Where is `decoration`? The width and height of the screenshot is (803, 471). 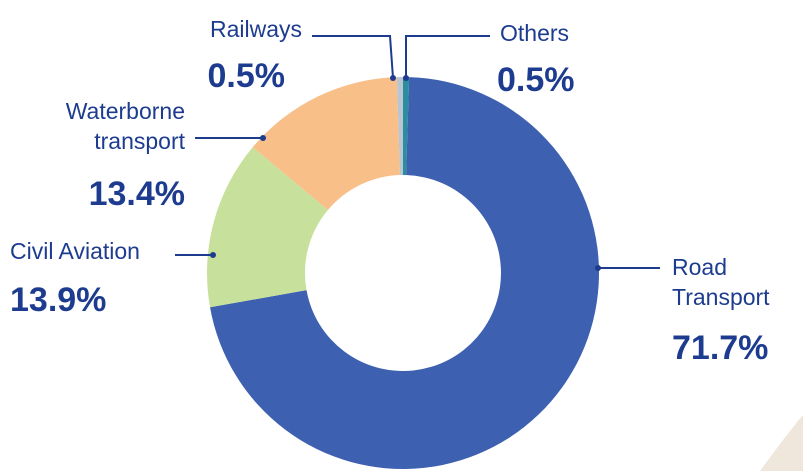
decoration is located at coordinates (781, 443).